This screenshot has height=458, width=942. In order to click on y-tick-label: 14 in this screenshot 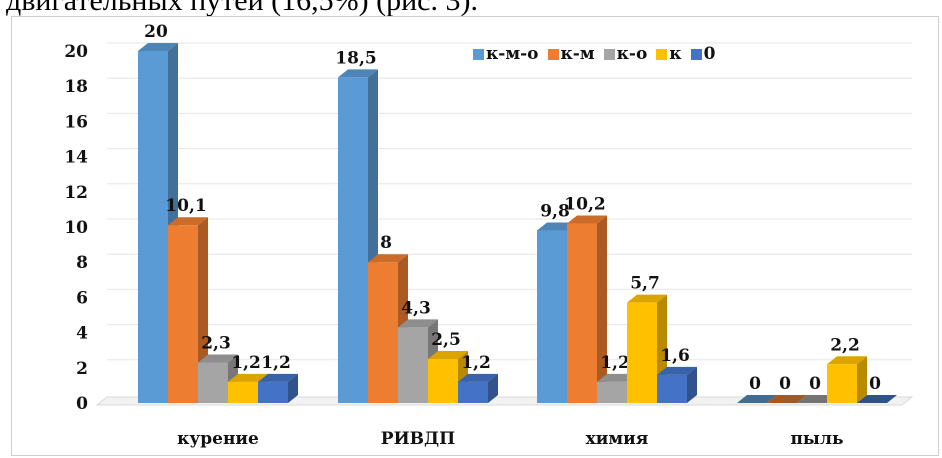, I will do `click(76, 158)`.